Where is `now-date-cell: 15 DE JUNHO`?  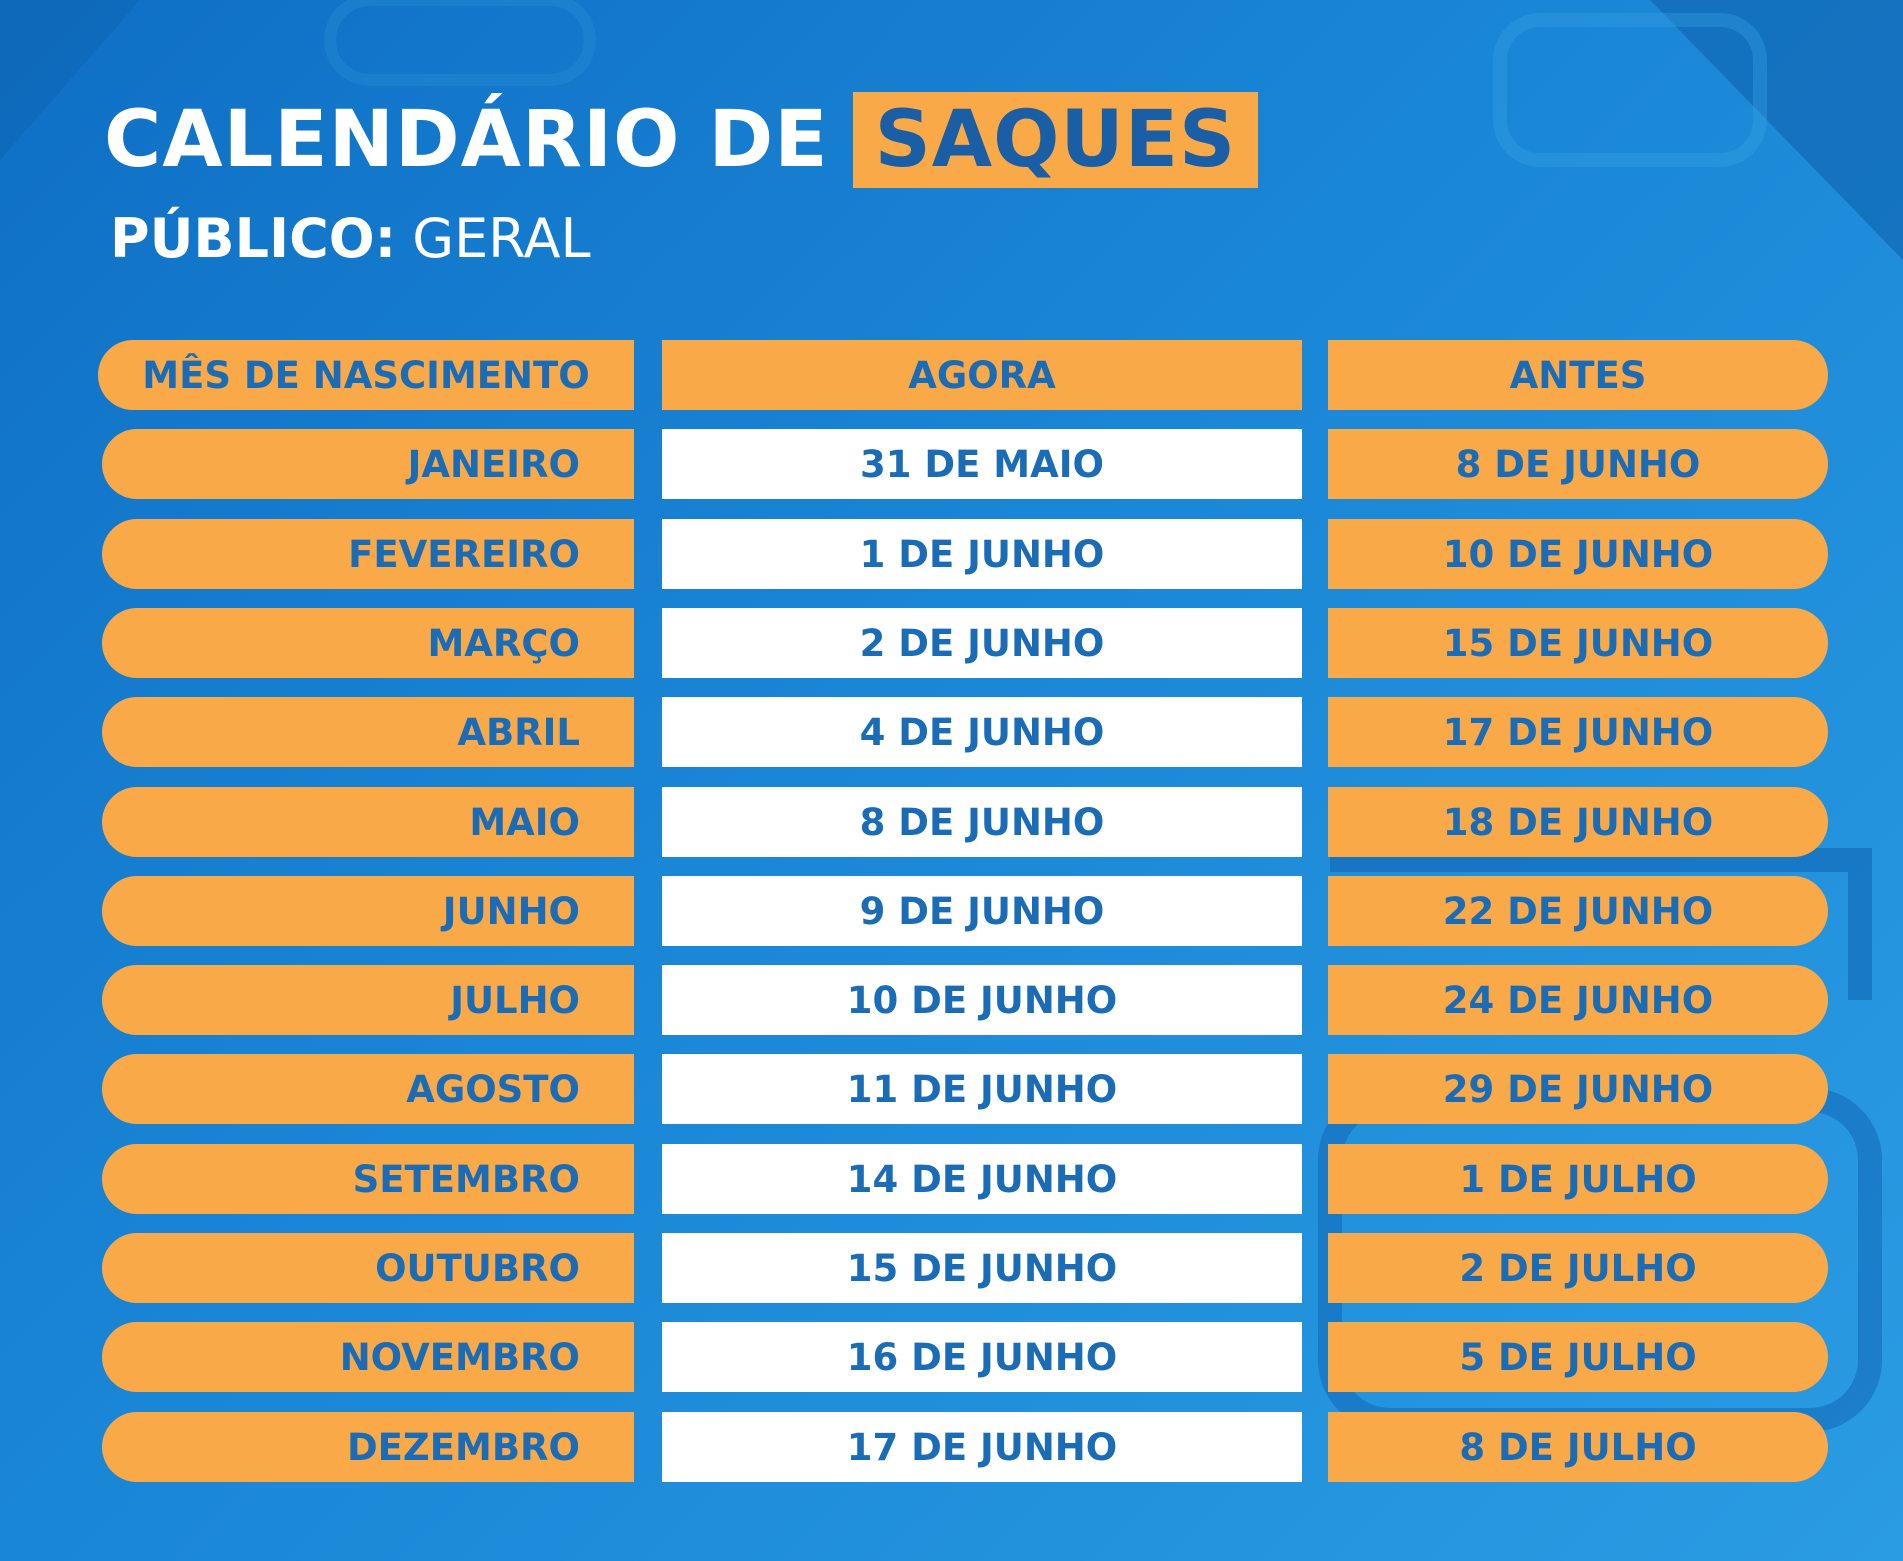
now-date-cell: 15 DE JUNHO is located at coordinates (982, 1268).